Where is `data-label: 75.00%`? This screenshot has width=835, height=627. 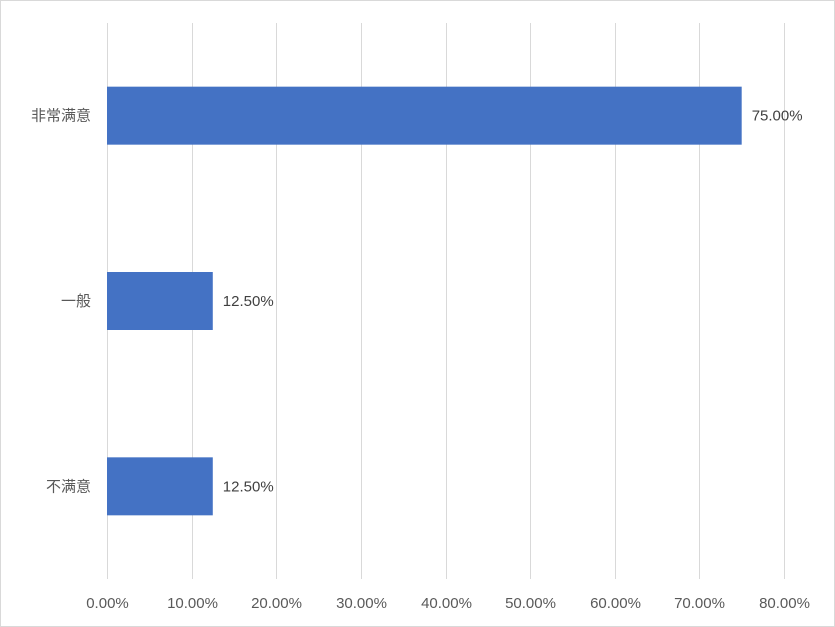
data-label: 75.00% is located at coordinates (777, 116).